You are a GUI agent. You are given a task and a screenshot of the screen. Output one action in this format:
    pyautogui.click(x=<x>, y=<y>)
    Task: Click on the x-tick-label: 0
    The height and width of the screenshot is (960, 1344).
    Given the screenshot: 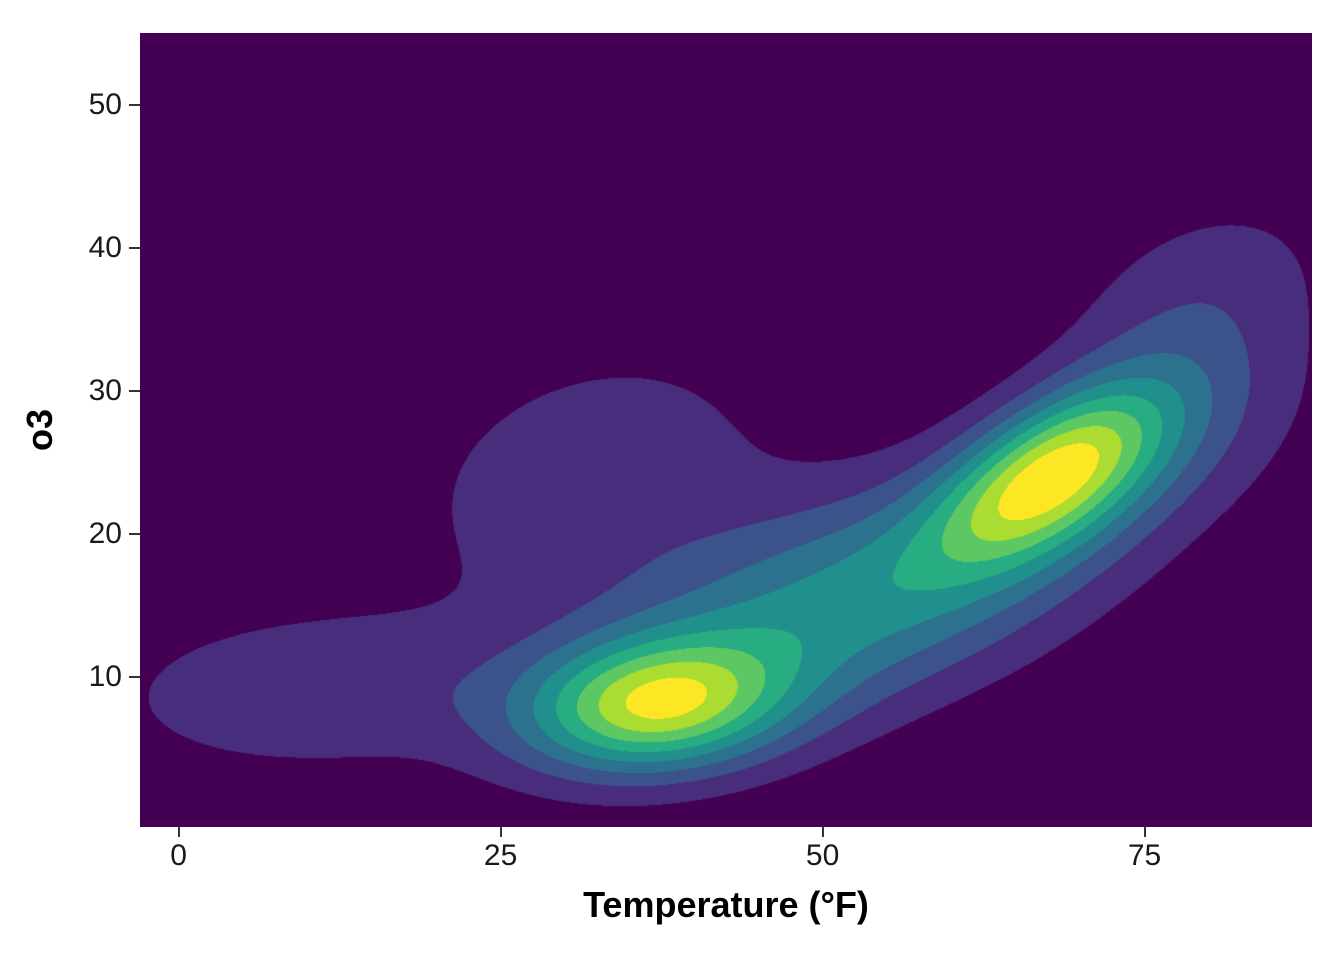 What is the action you would take?
    pyautogui.click(x=178, y=855)
    